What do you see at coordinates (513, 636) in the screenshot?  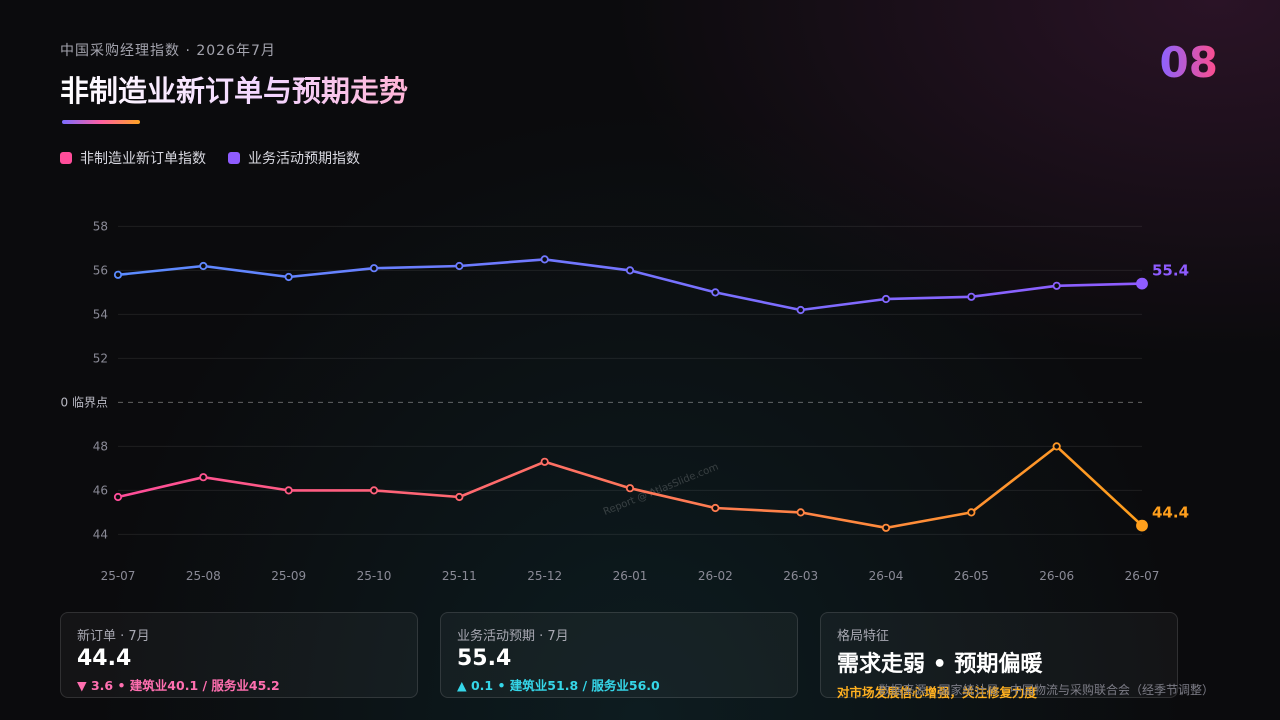 I see `card-expectations-label: 业务活动预期 · 7月` at bounding box center [513, 636].